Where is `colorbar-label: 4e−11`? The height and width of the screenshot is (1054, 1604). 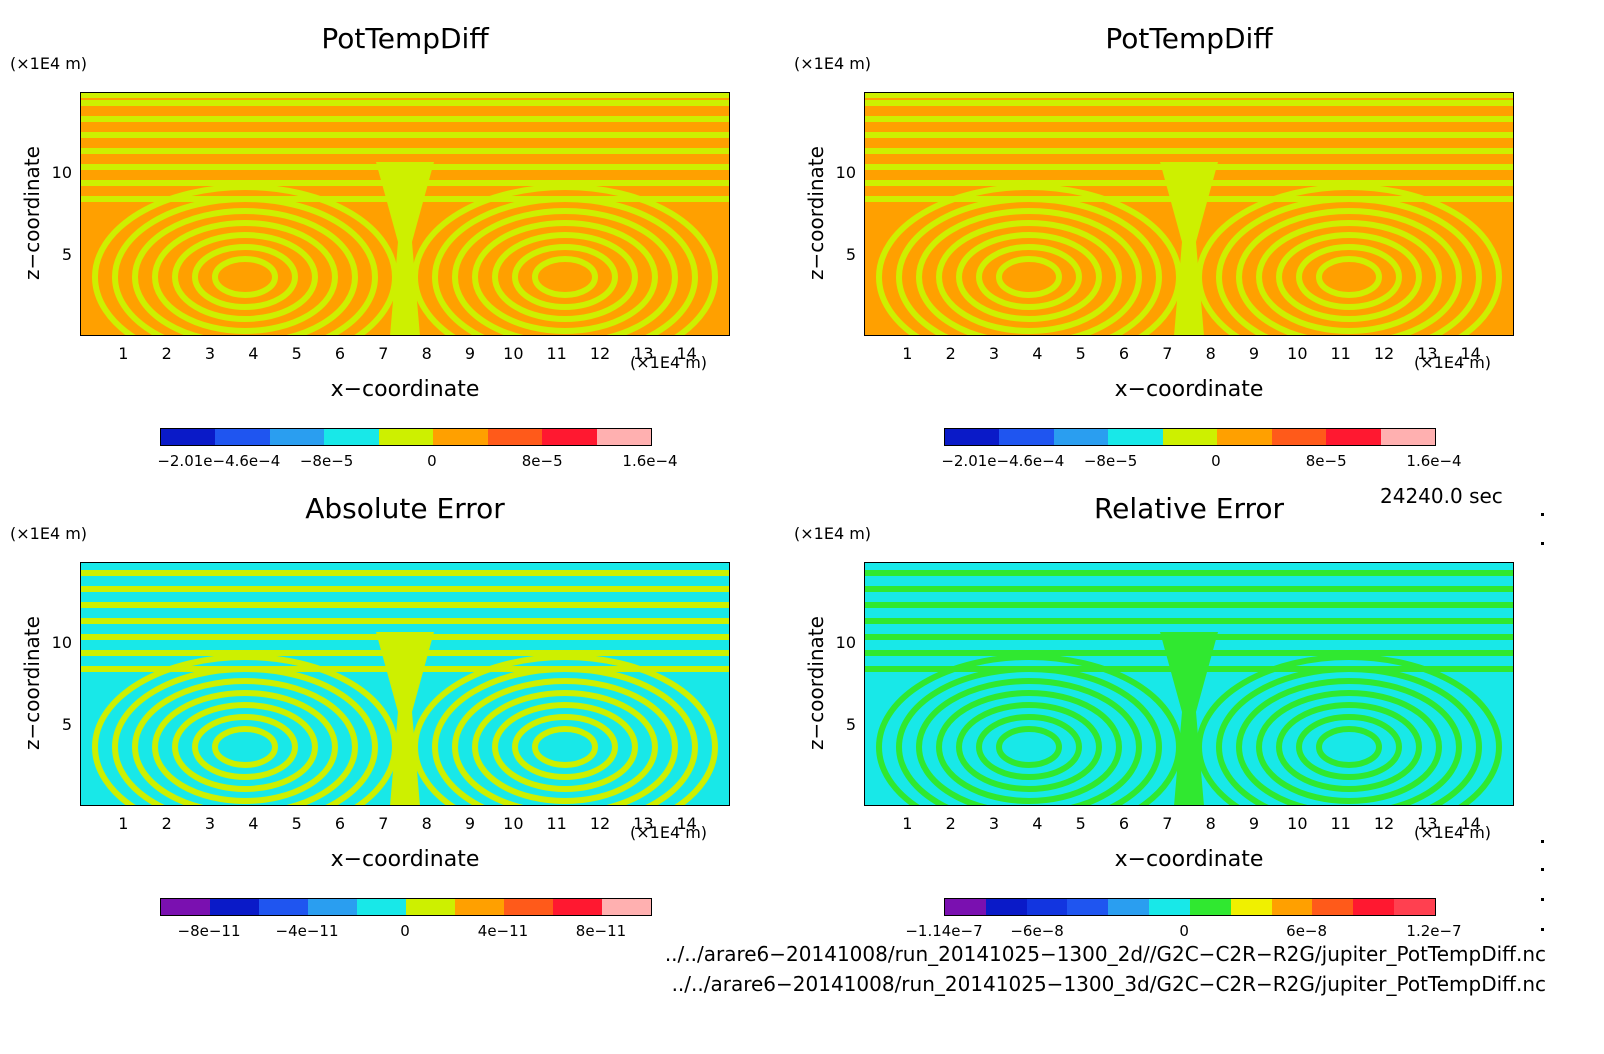
colorbar-label: 4e−11 is located at coordinates (503, 931).